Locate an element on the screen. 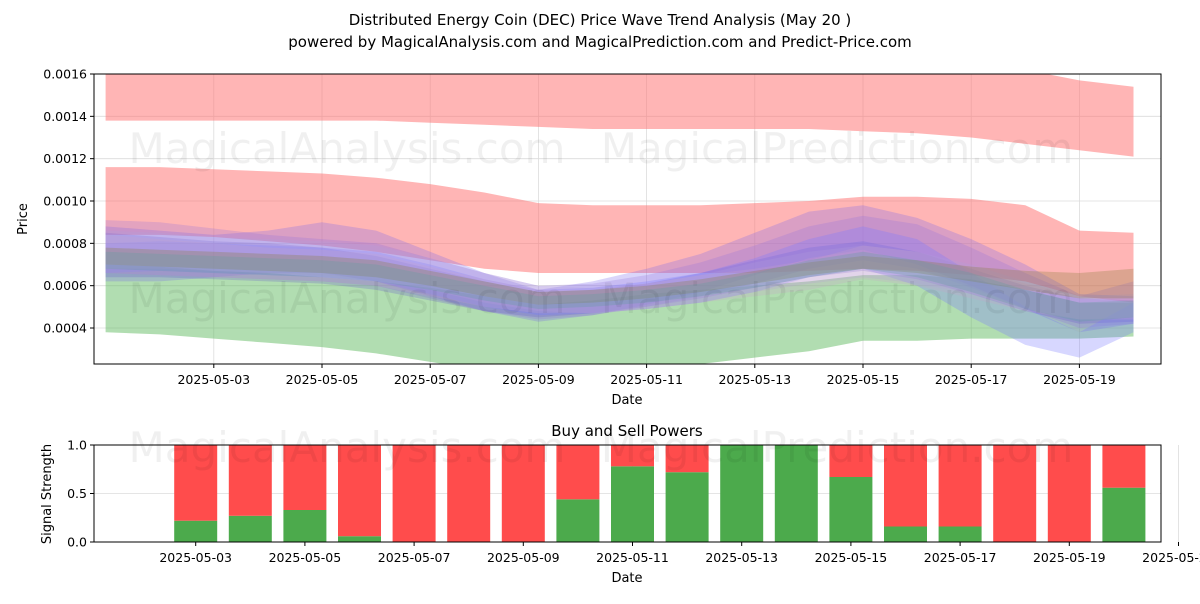 The height and width of the screenshot is (604, 1200). watermark-right-3: MagicalPrediction.com is located at coordinates (837, 447).